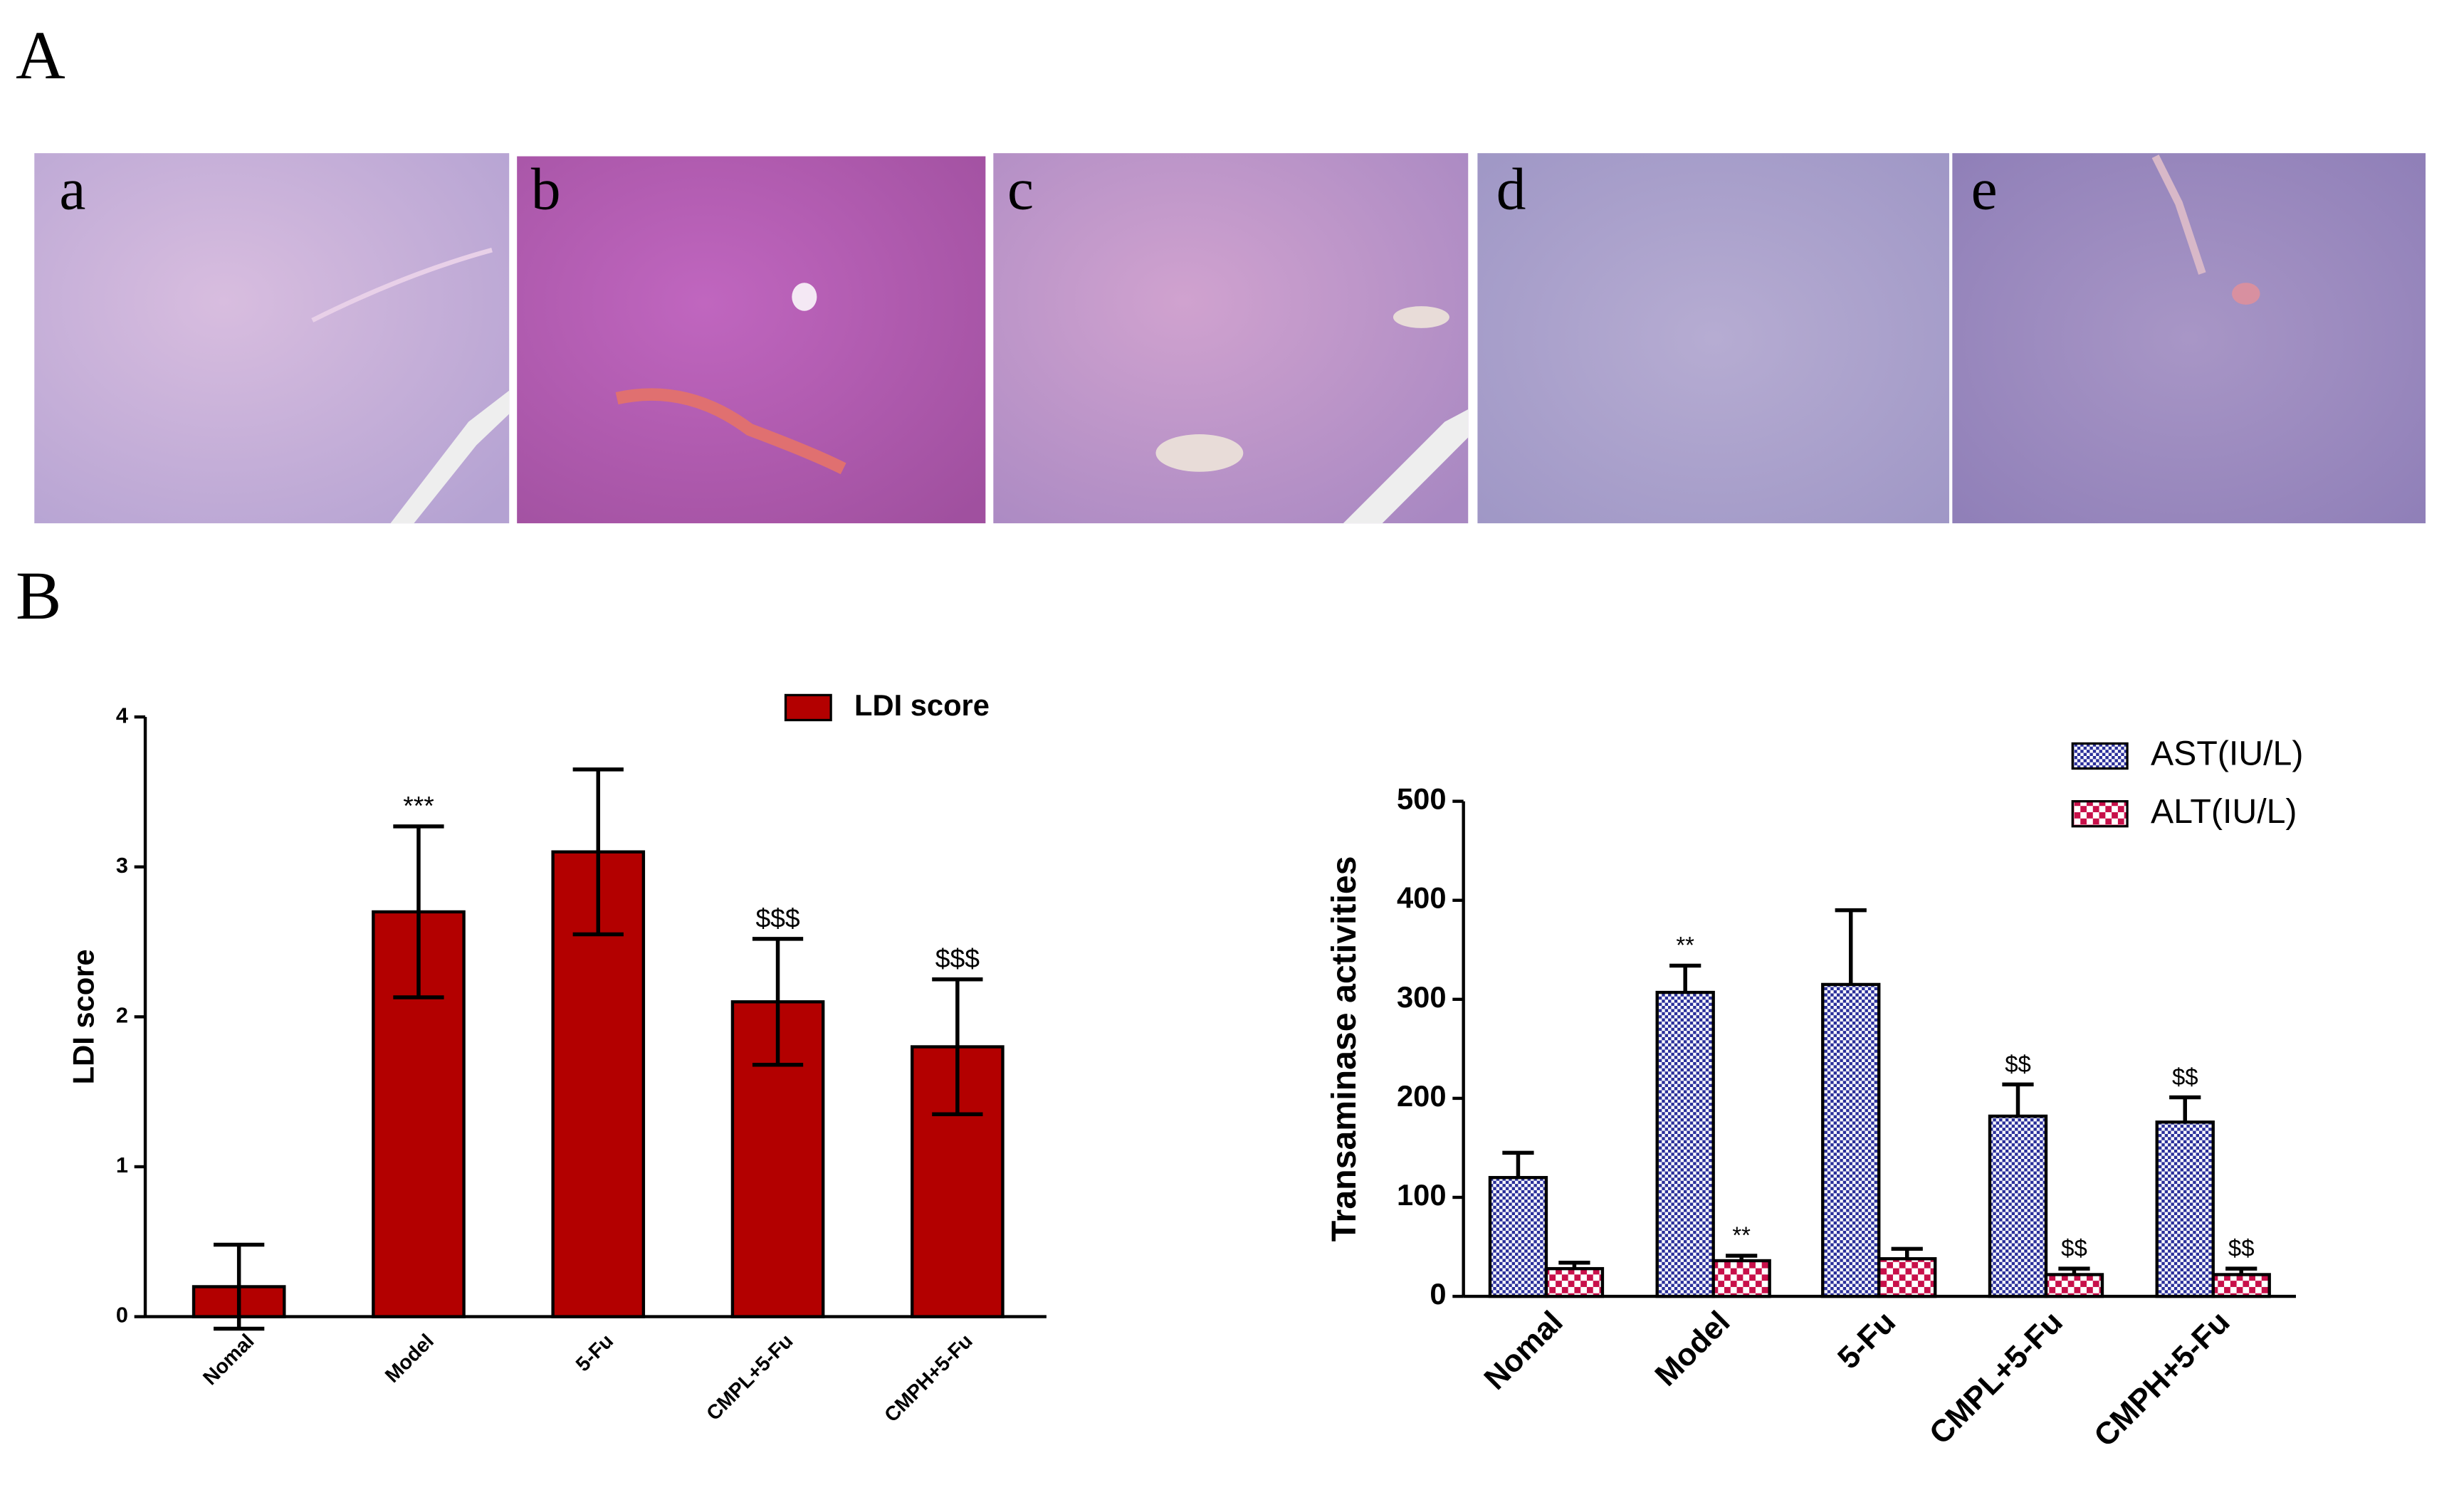 This screenshot has height=1512, width=2449. What do you see at coordinates (1422, 1195) in the screenshot?
I see `y-tick-label: 100` at bounding box center [1422, 1195].